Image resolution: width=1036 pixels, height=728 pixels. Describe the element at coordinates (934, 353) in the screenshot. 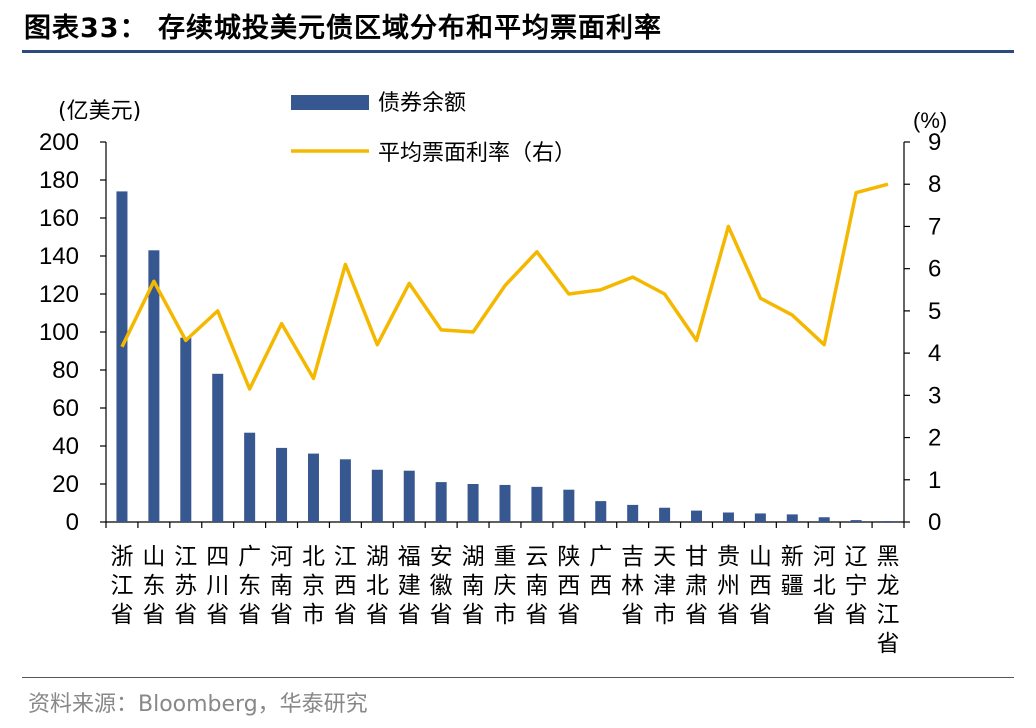

I see `right-tick-label: 4` at that location.